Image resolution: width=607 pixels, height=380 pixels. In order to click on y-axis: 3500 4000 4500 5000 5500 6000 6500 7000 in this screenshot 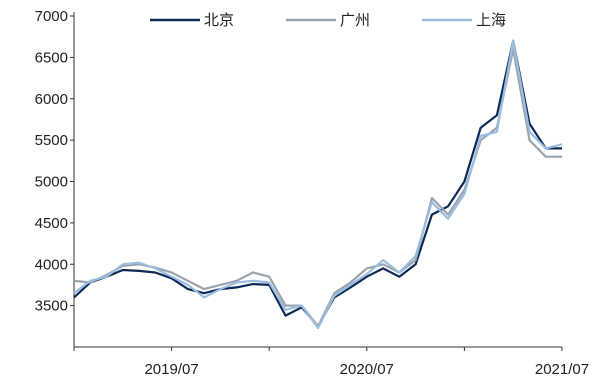, I will do `click(55, 177)`.